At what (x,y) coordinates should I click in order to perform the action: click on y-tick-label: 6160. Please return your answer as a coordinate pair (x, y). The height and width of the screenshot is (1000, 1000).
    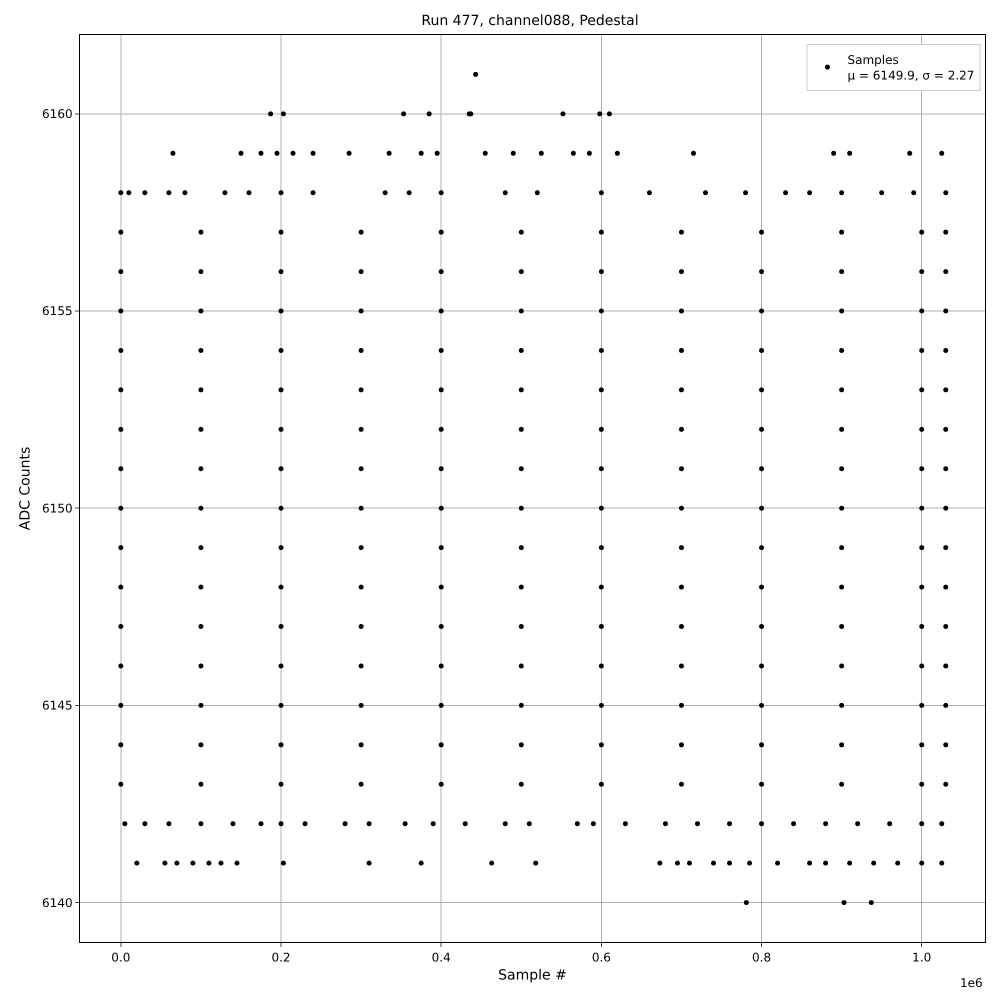
    Looking at the image, I should click on (57, 114).